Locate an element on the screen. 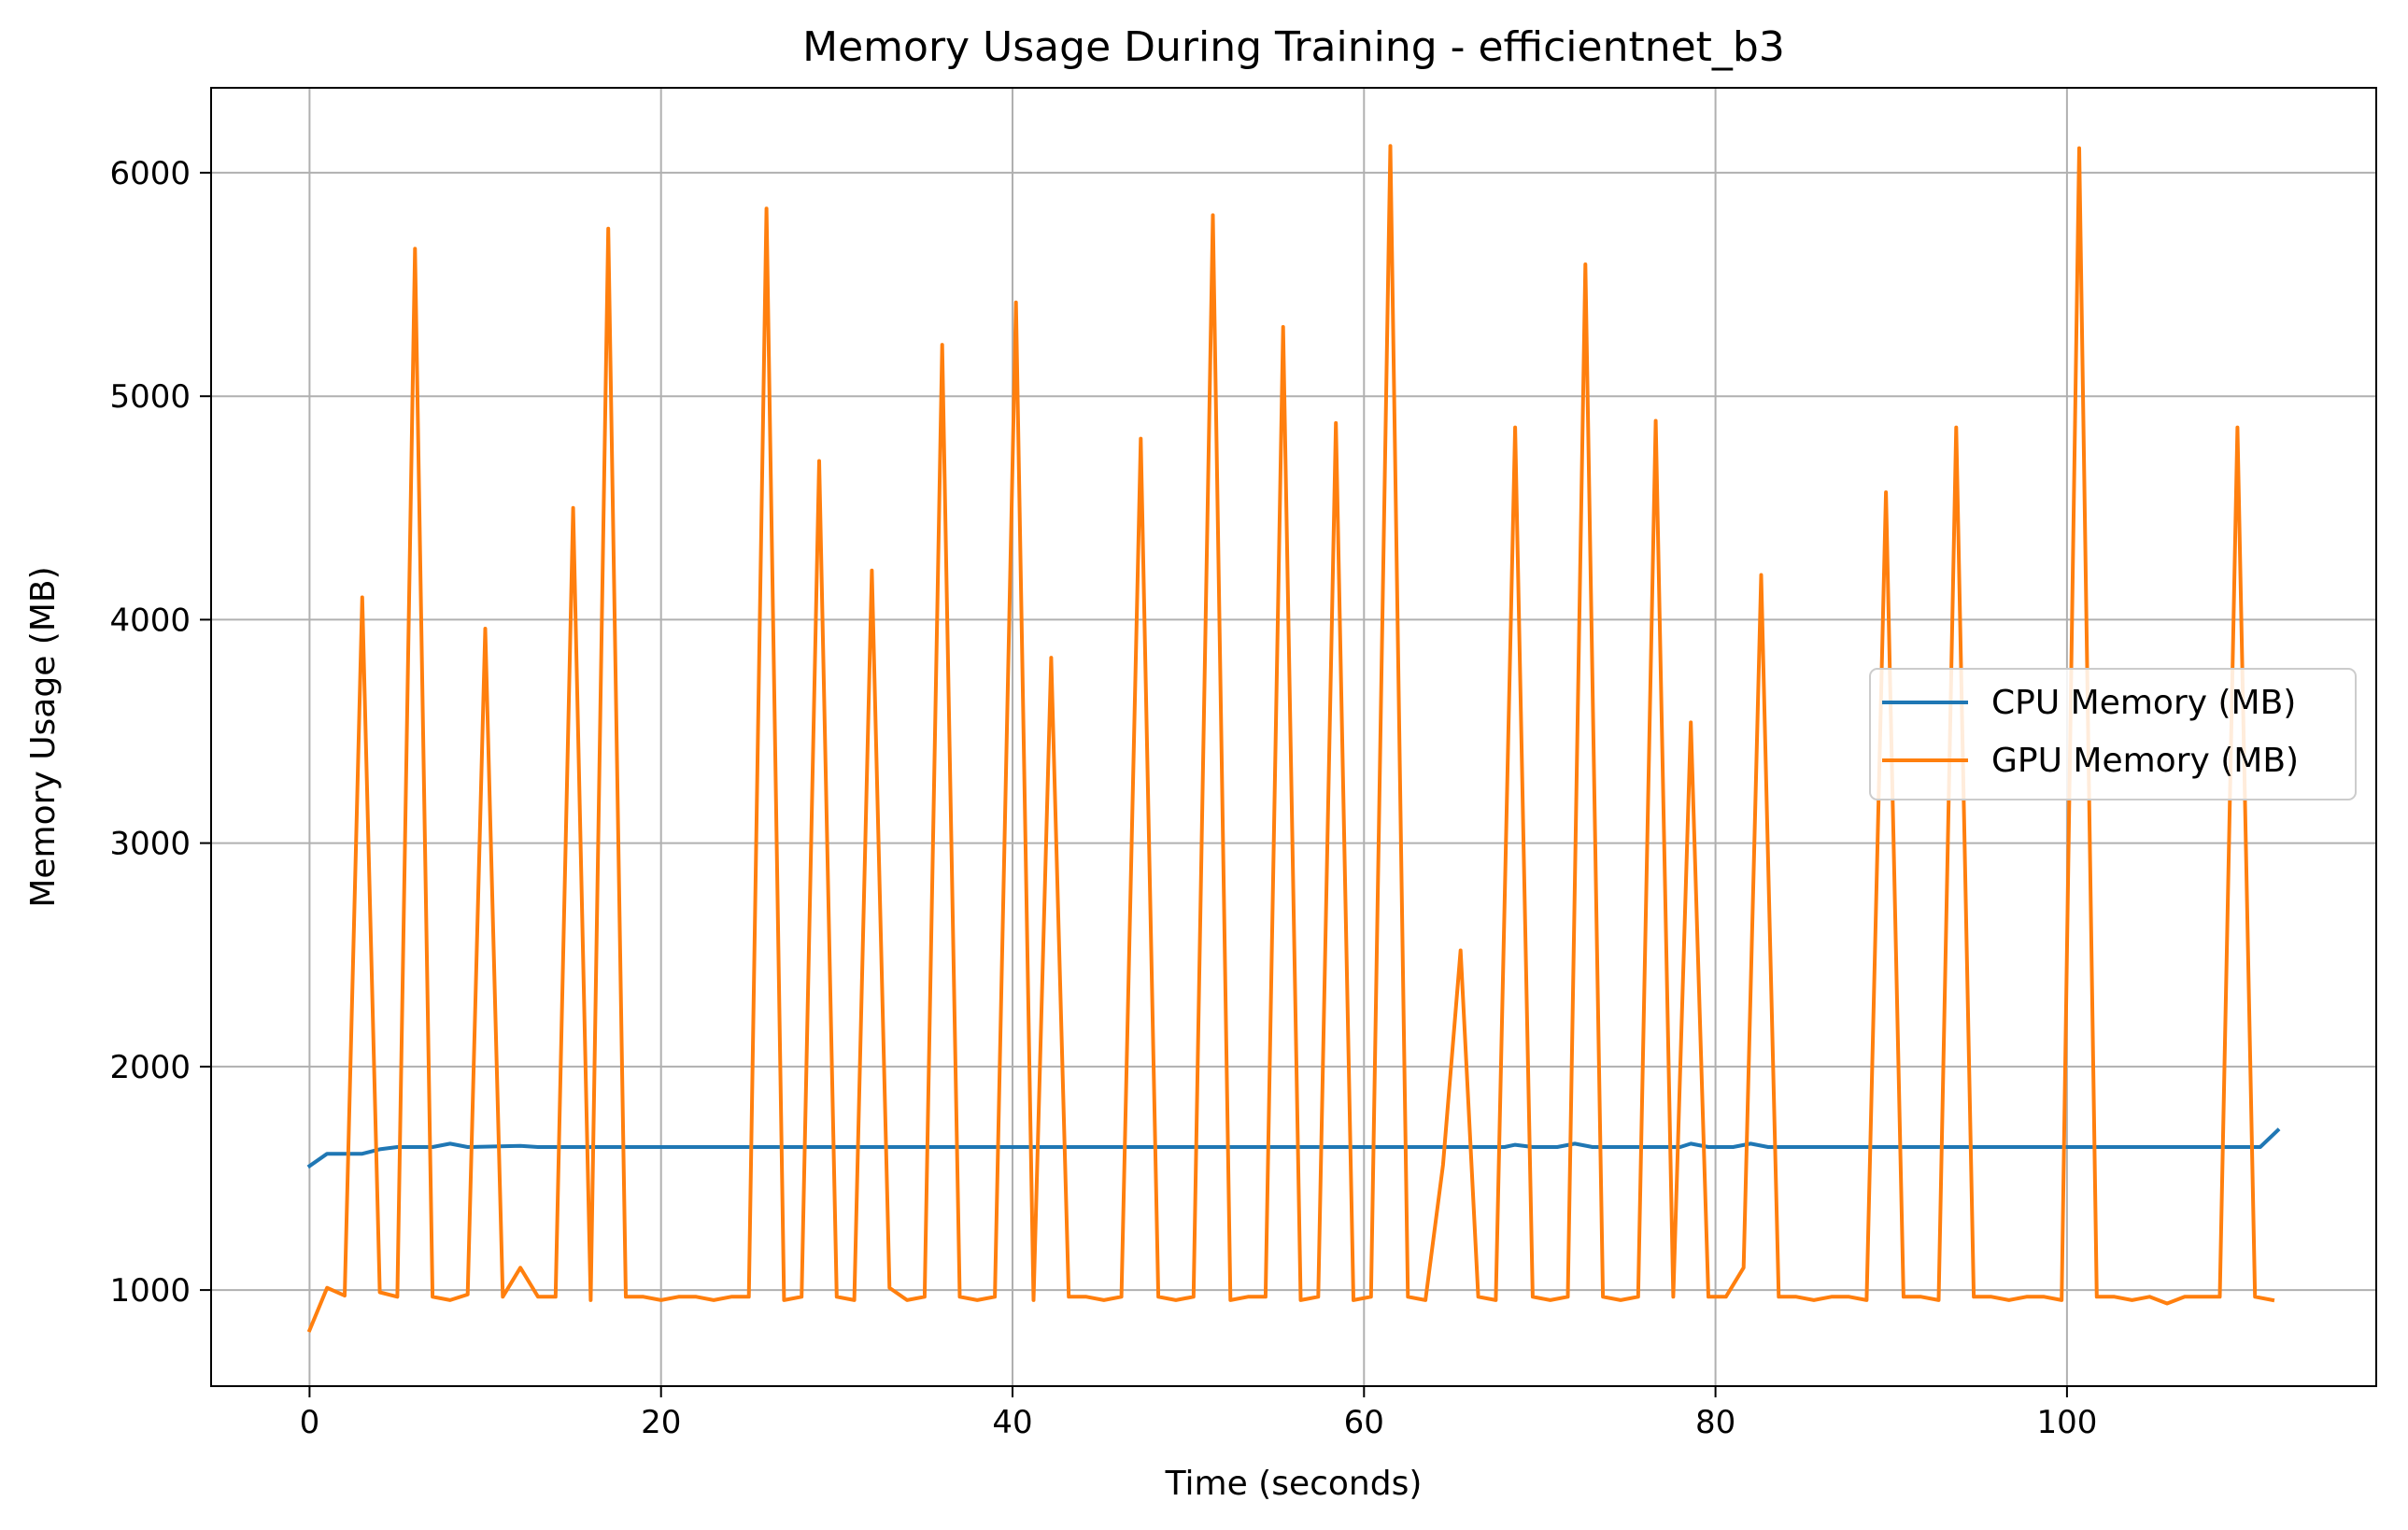  y-tick-label: 2000 is located at coordinates (150, 1067).